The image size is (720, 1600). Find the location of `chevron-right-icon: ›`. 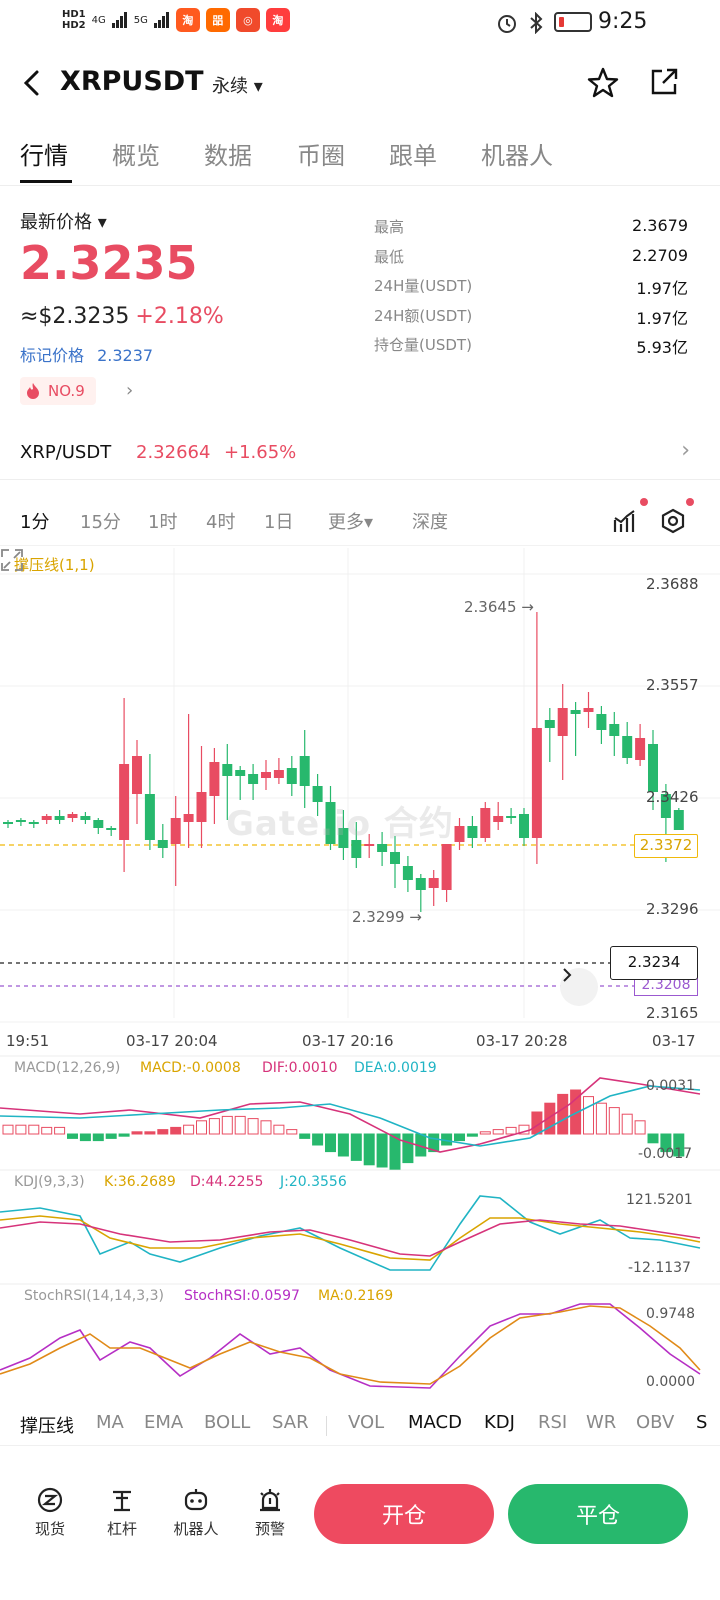

chevron-right-icon: › is located at coordinates (130, 390).